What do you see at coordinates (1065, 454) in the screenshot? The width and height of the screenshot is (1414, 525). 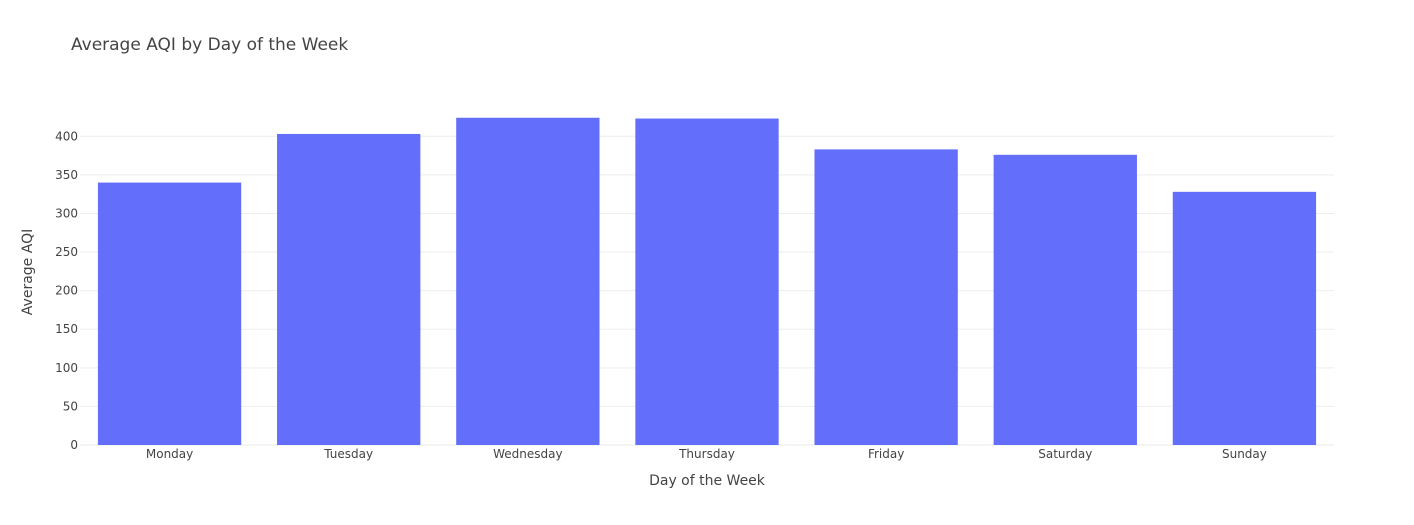 I see `x-tick-label: Saturday` at bounding box center [1065, 454].